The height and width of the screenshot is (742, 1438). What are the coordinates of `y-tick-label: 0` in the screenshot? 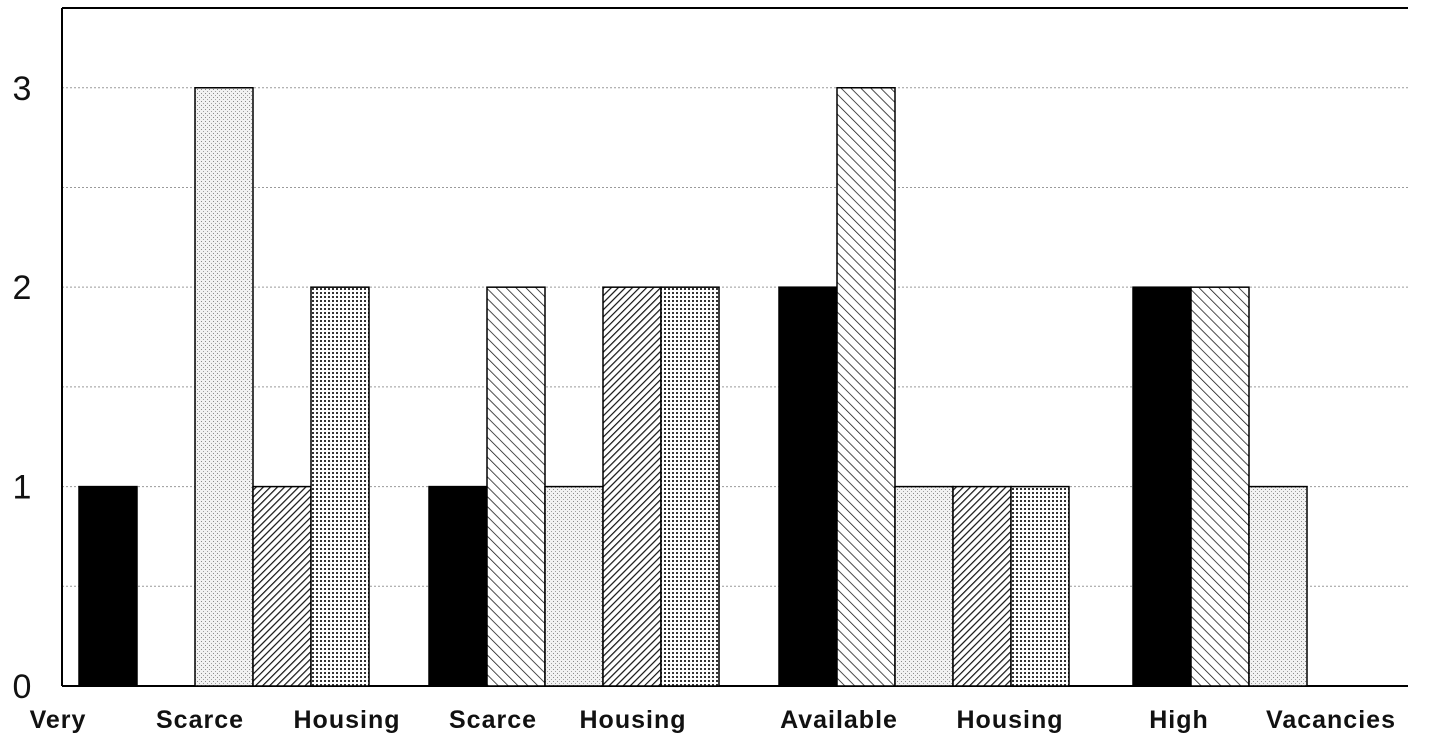 It's located at (22, 687).